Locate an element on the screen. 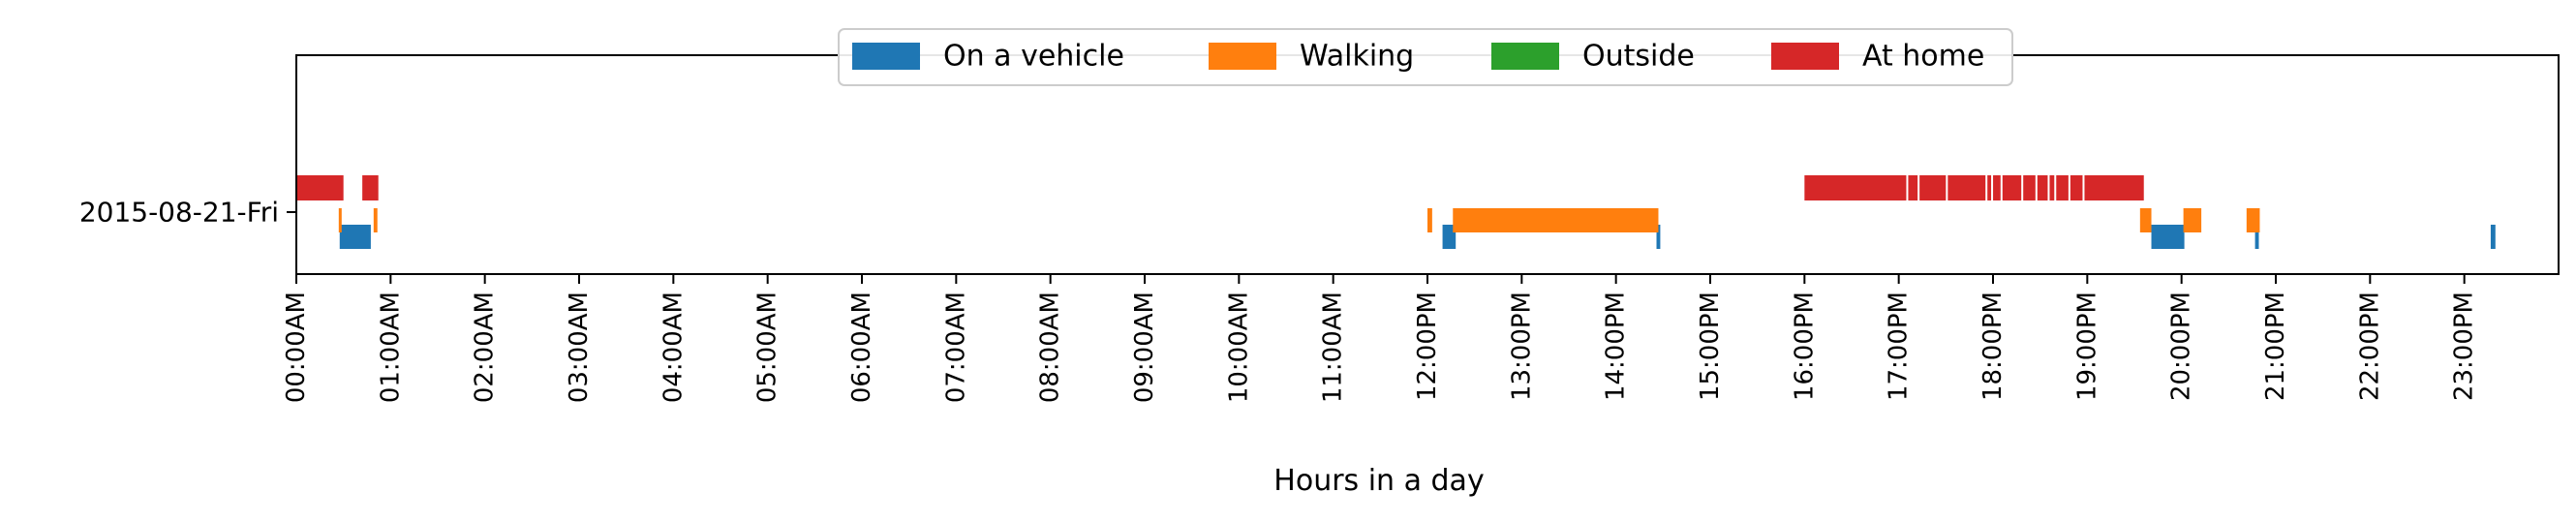 This screenshot has height=523, width=2576. x-tick-label: 18:00PM is located at coordinates (1993, 346).